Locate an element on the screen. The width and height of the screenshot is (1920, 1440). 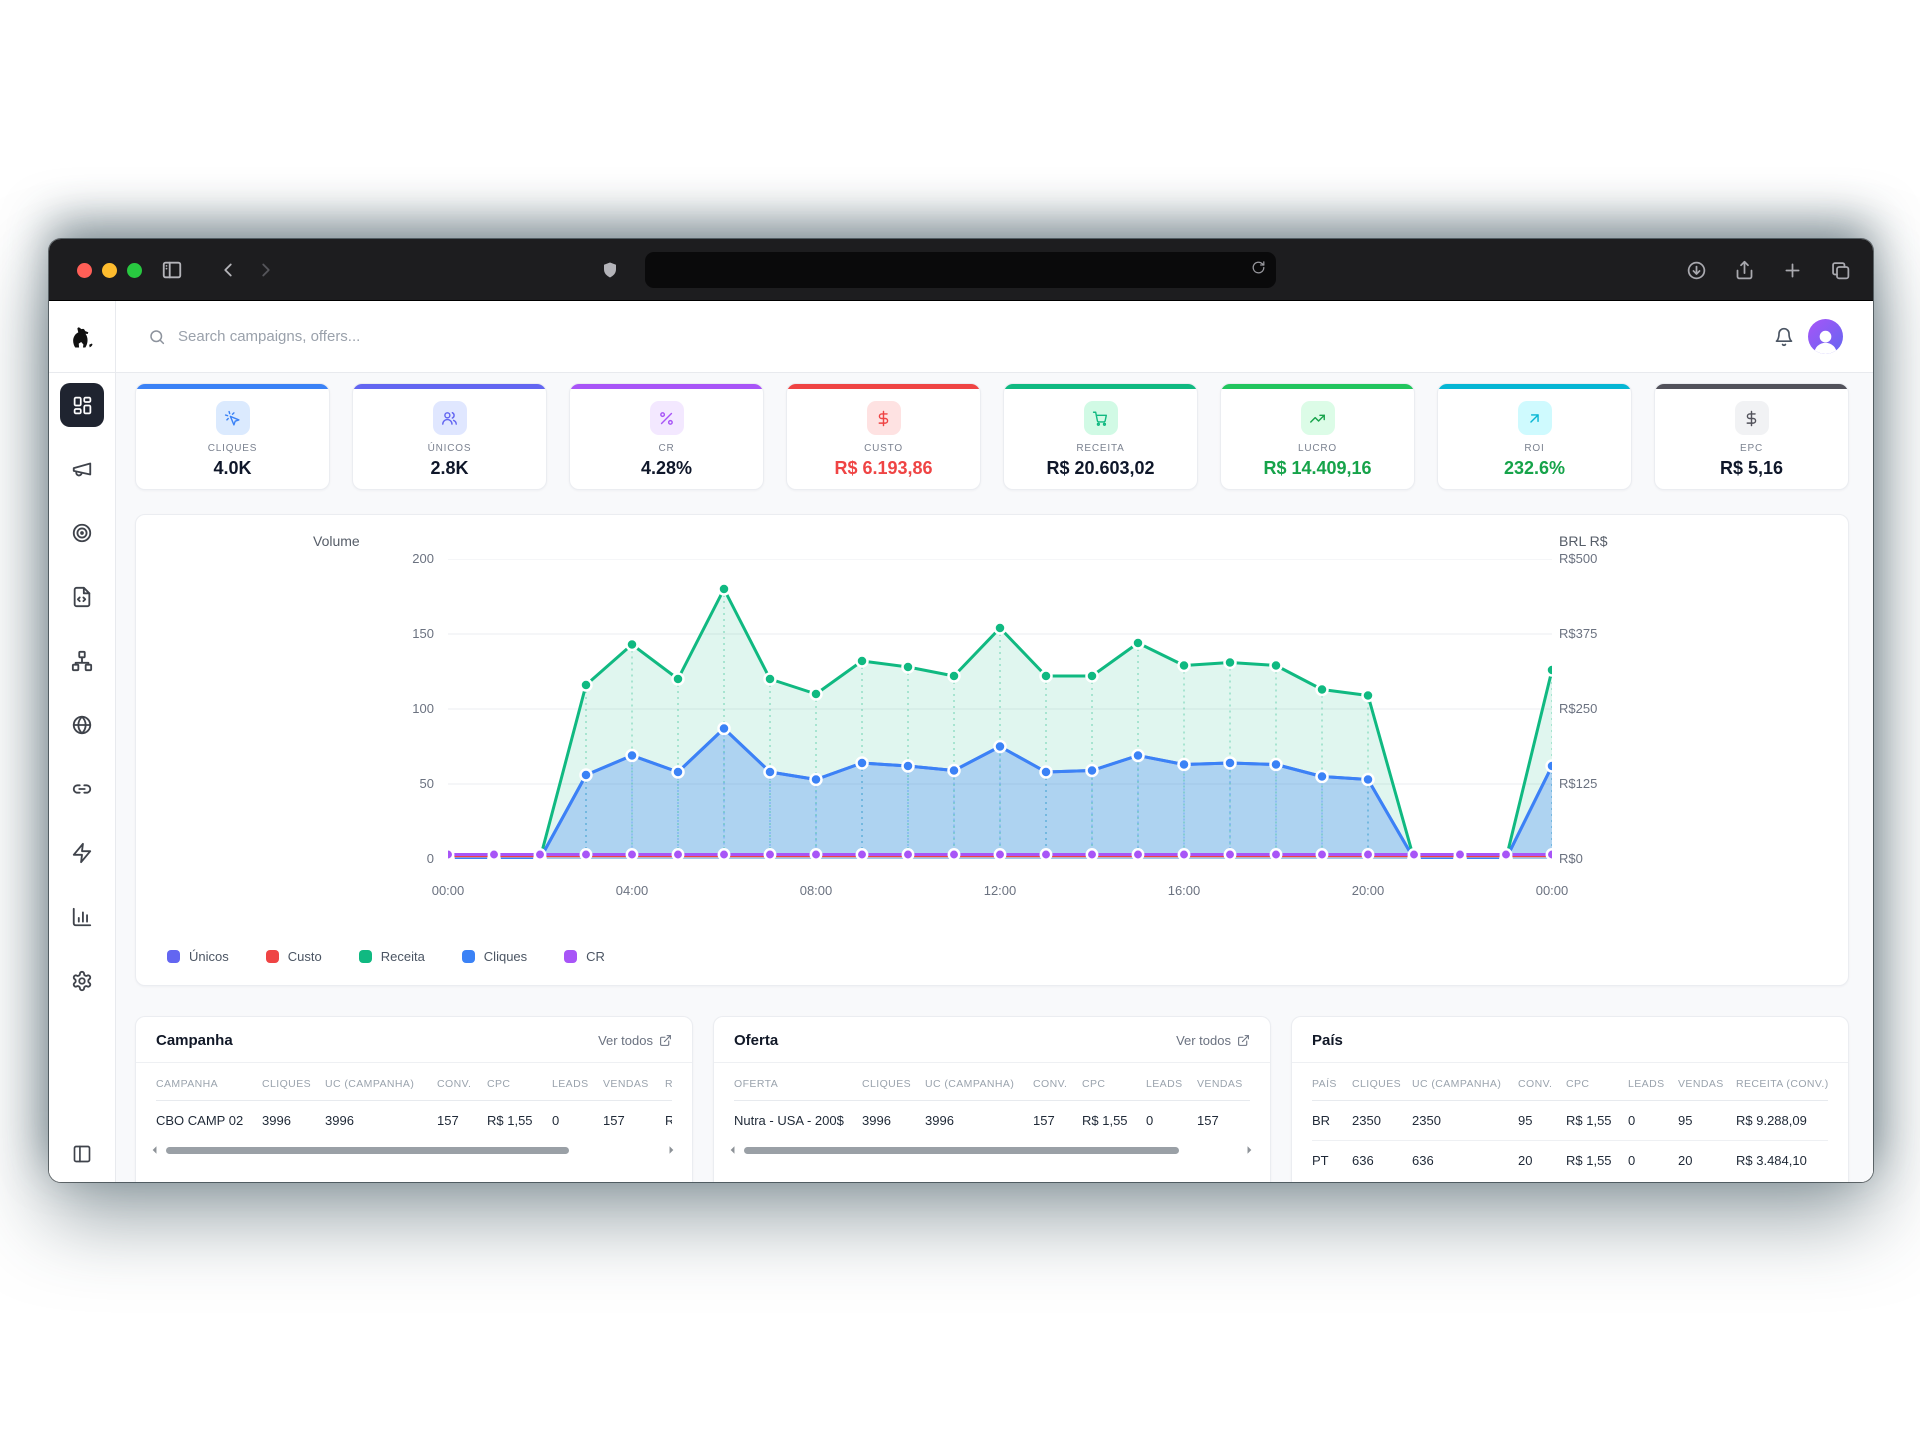
right-axis-tick: R$375 is located at coordinates (1578, 633).